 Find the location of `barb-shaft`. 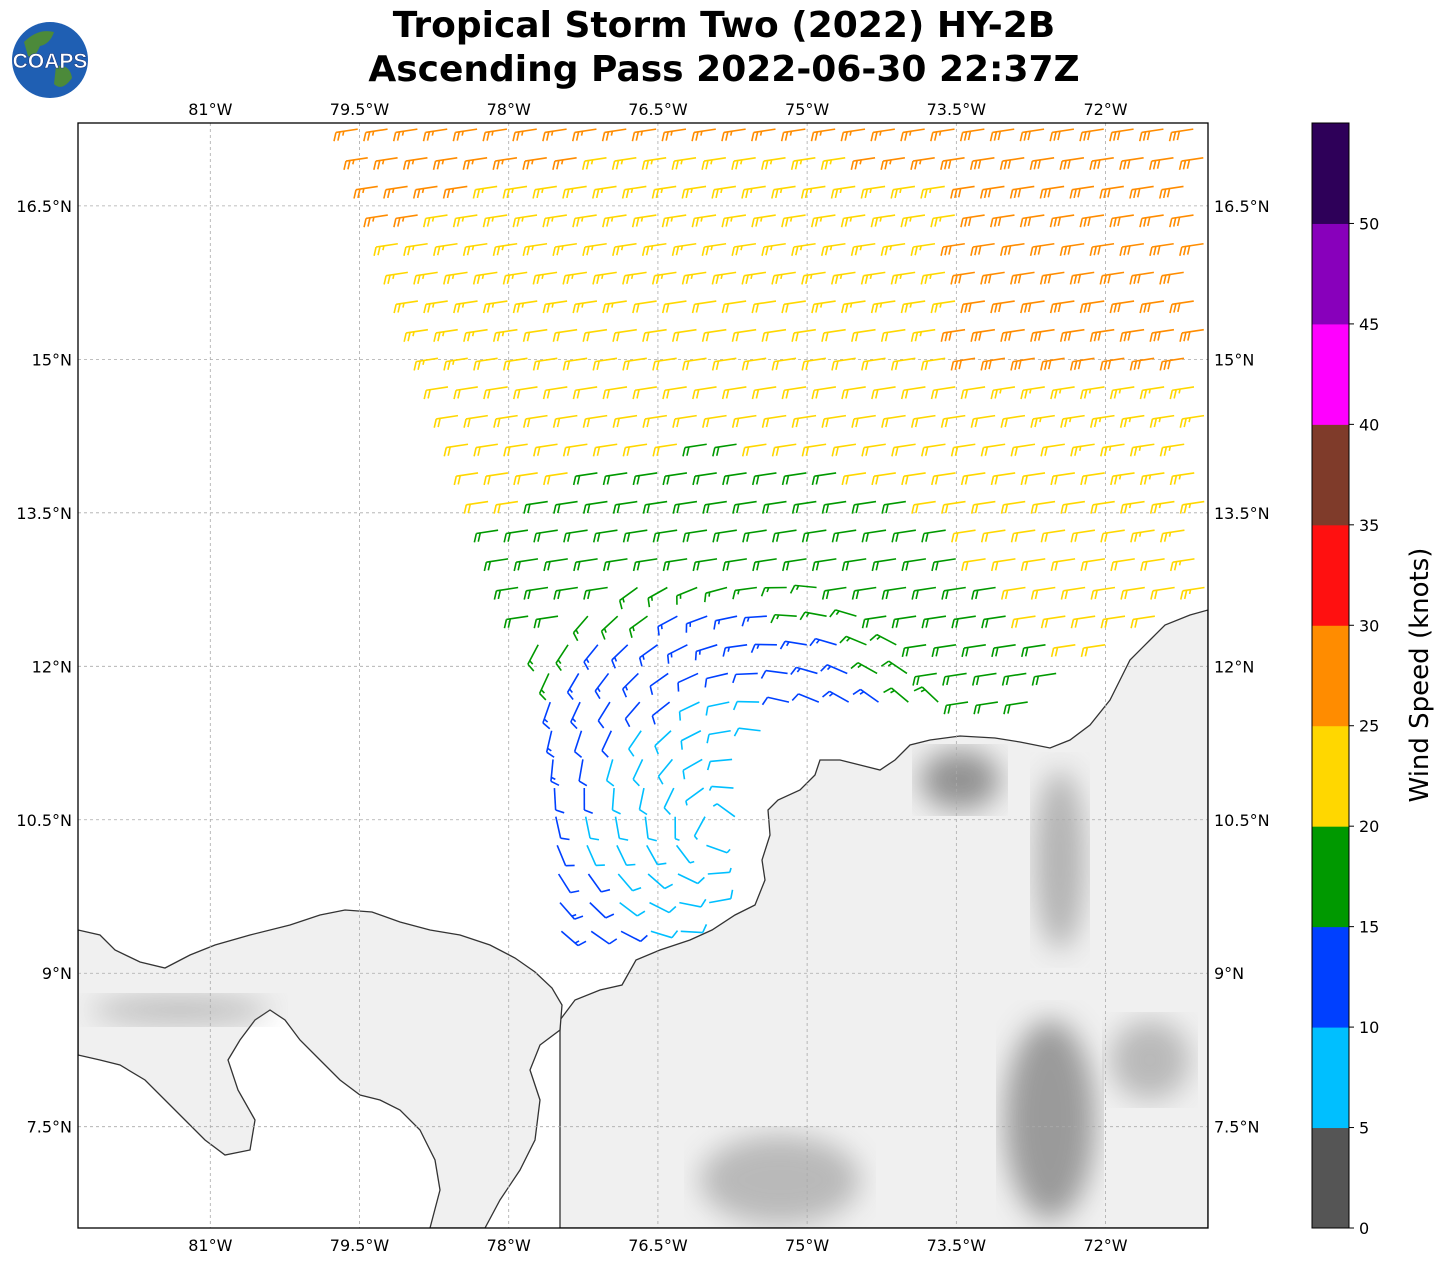

barb-shaft is located at coordinates (591, 855).